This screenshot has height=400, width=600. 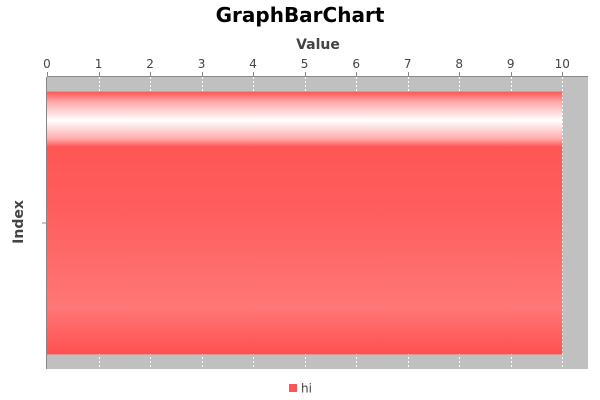 What do you see at coordinates (408, 64) in the screenshot?
I see `x-tick-label-7: 7` at bounding box center [408, 64].